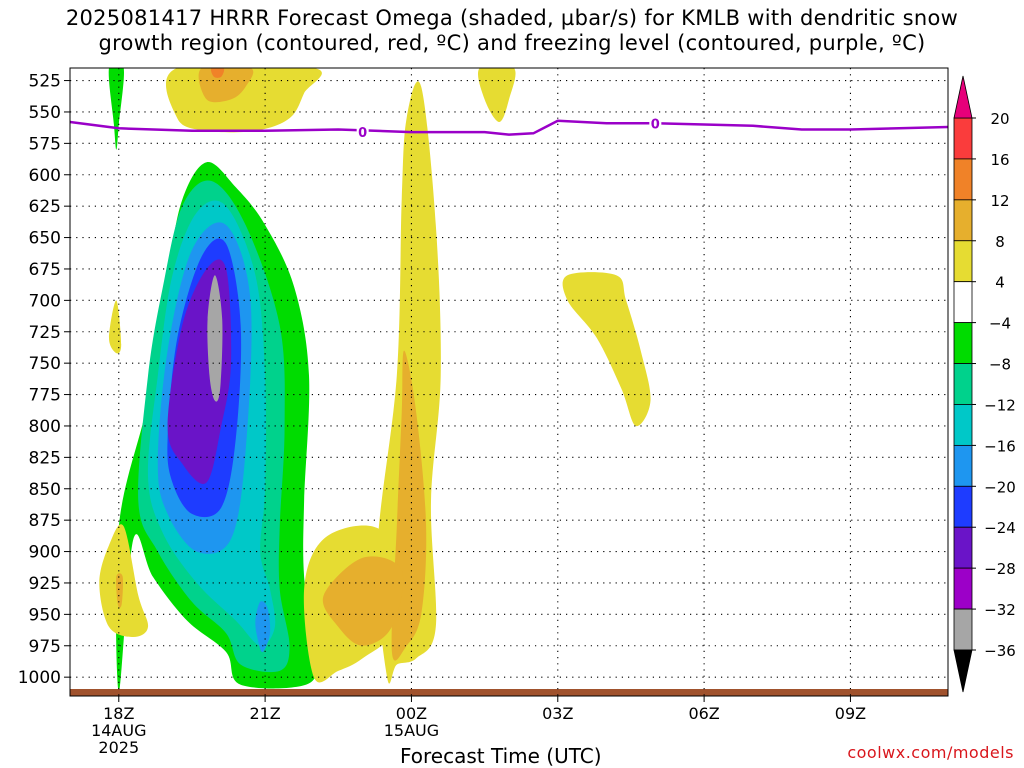 This screenshot has height=768, width=1024. I want to click on freezing-level-contour: 00, so click(509, 128).